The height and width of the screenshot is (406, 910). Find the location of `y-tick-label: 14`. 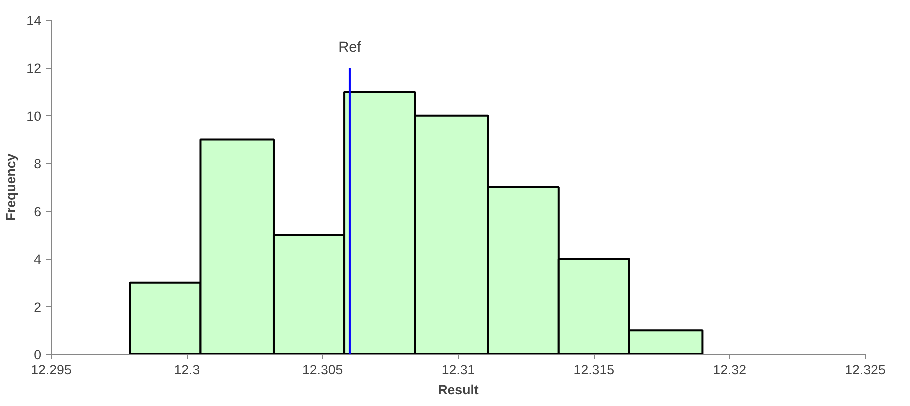

y-tick-label: 14 is located at coordinates (34, 21).